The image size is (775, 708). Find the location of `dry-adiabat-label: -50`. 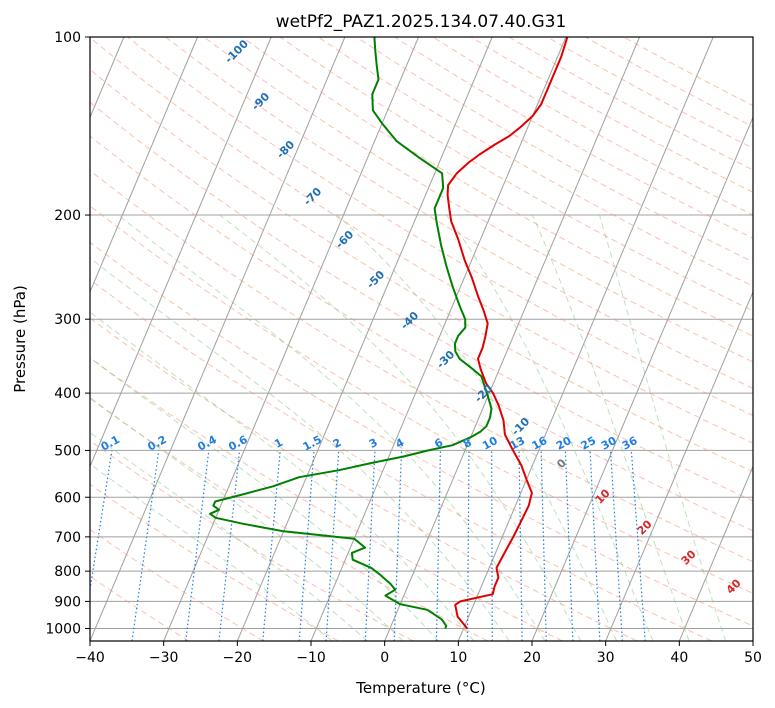

dry-adiabat-label: -50 is located at coordinates (375, 279).